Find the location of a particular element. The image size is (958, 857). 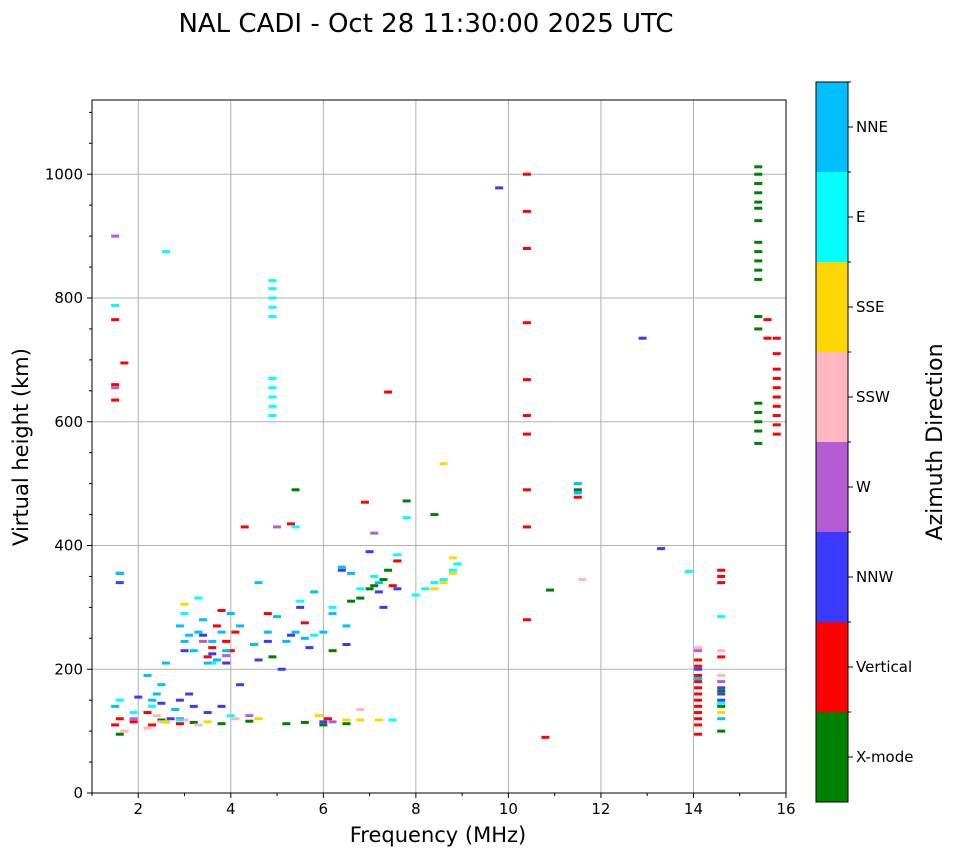

colorbar-label: SSW is located at coordinates (873, 397).